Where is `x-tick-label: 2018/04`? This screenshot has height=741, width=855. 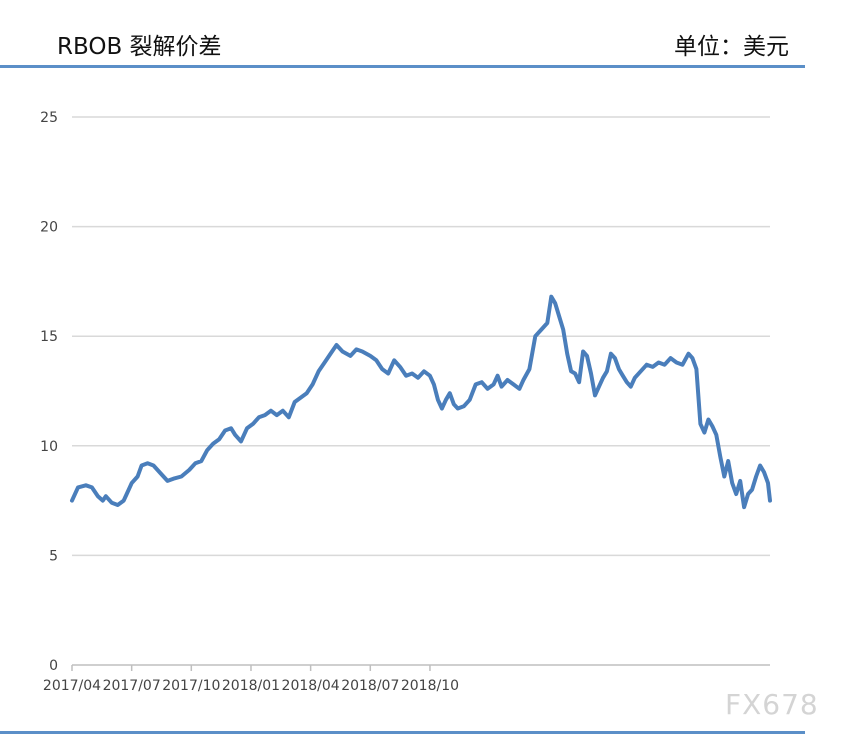 x-tick-label: 2018/04 is located at coordinates (311, 686).